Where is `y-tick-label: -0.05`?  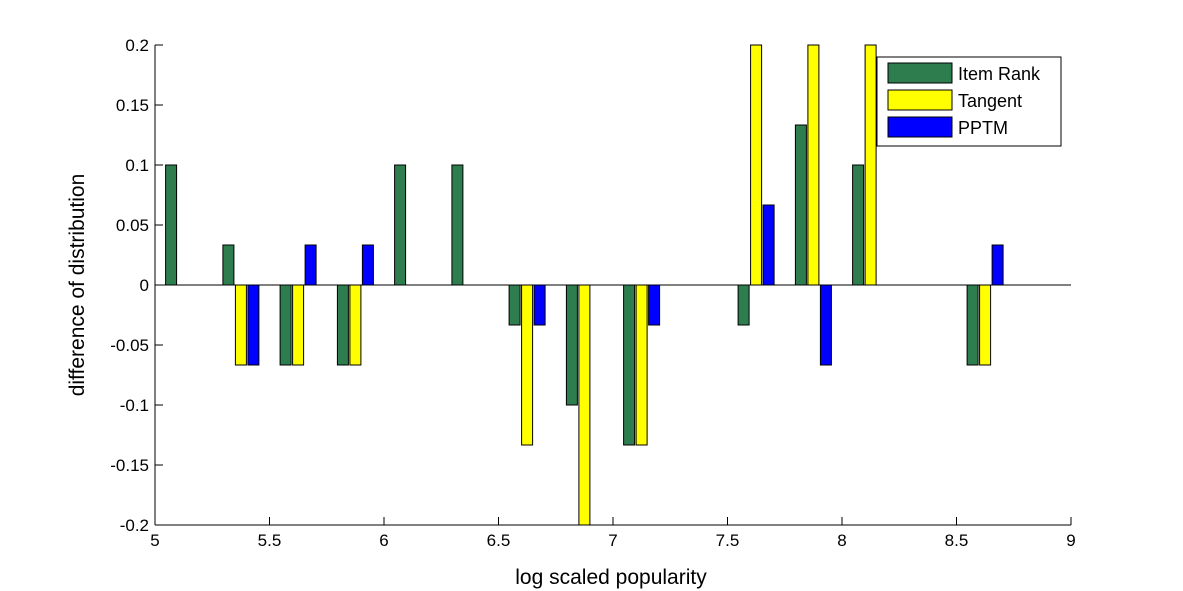
y-tick-label: -0.05 is located at coordinates (129, 345).